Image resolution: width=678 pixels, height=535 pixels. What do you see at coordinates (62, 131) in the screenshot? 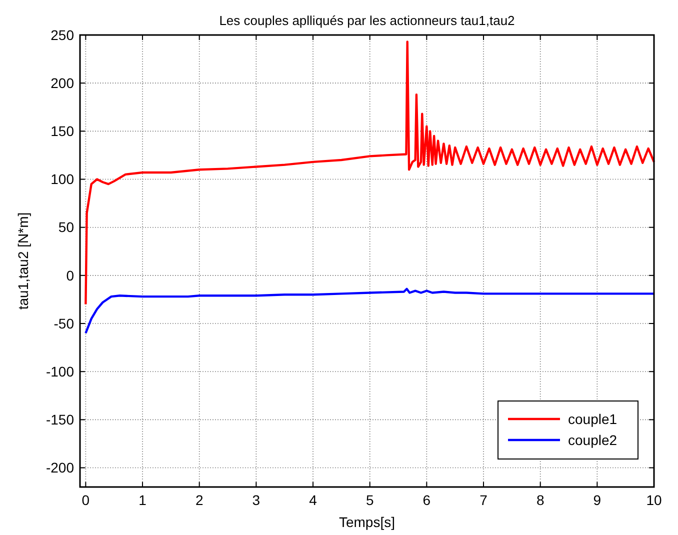
I see `y-tick-label: 150` at bounding box center [62, 131].